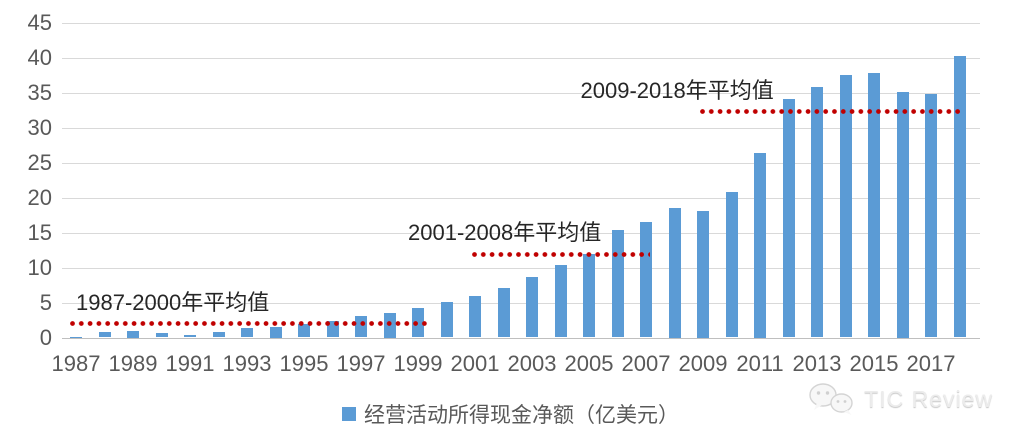  I want to click on bar-1992, so click(218, 334).